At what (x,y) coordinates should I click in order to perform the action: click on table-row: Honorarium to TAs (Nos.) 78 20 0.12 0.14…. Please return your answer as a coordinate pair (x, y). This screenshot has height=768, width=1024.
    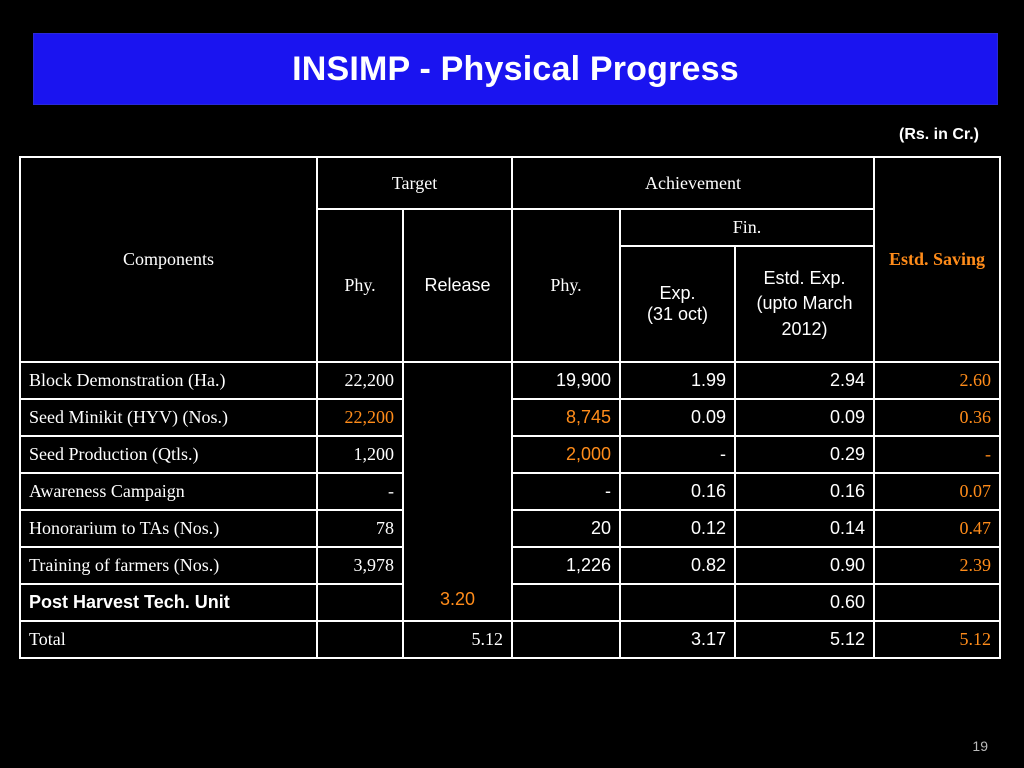
    Looking at the image, I should click on (510, 528).